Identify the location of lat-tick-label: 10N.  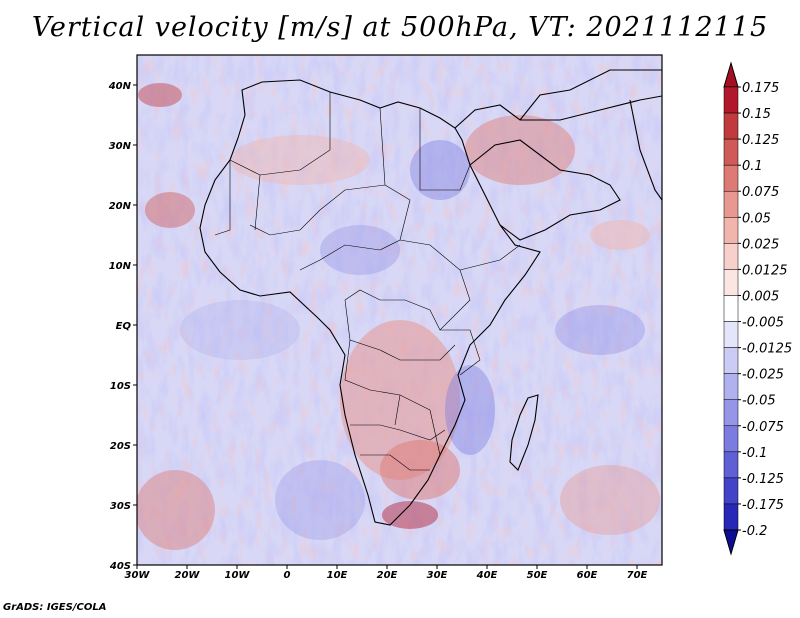
(120, 266).